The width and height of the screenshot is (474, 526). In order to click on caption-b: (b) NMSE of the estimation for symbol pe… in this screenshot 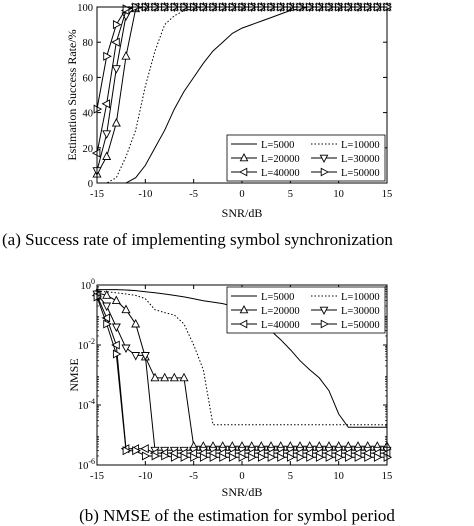, I will do `click(237, 515)`.